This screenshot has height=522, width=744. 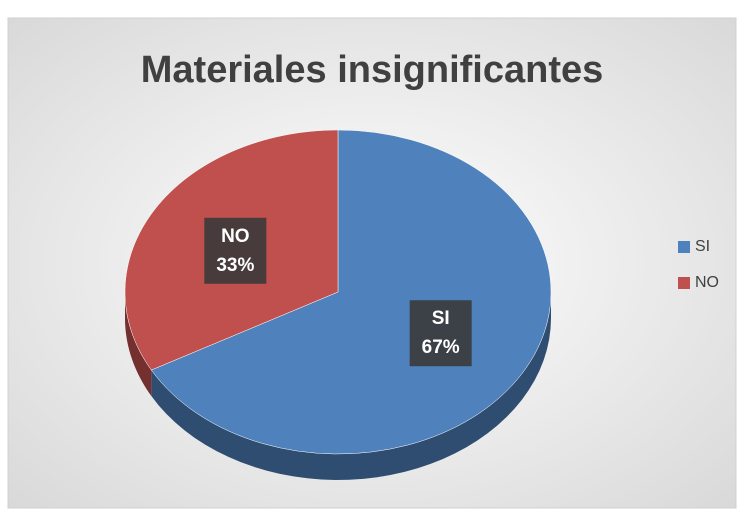 I want to click on legend-label: SI, so click(x=702, y=246).